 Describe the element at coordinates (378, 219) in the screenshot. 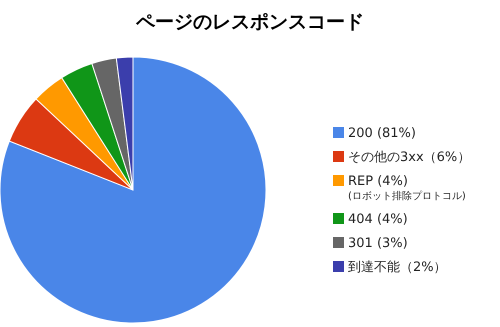

I see `legend-label: 404 (4%)` at that location.